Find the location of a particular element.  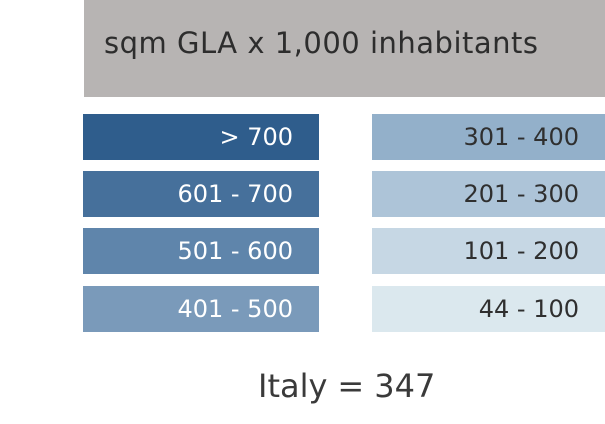

legend-class-label: > 700 is located at coordinates (256, 137).